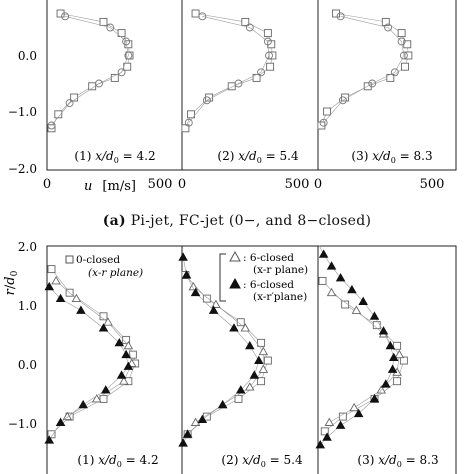  What do you see at coordinates (88, 186) in the screenshot?
I see `xlabel-symbol: u` at bounding box center [88, 186].